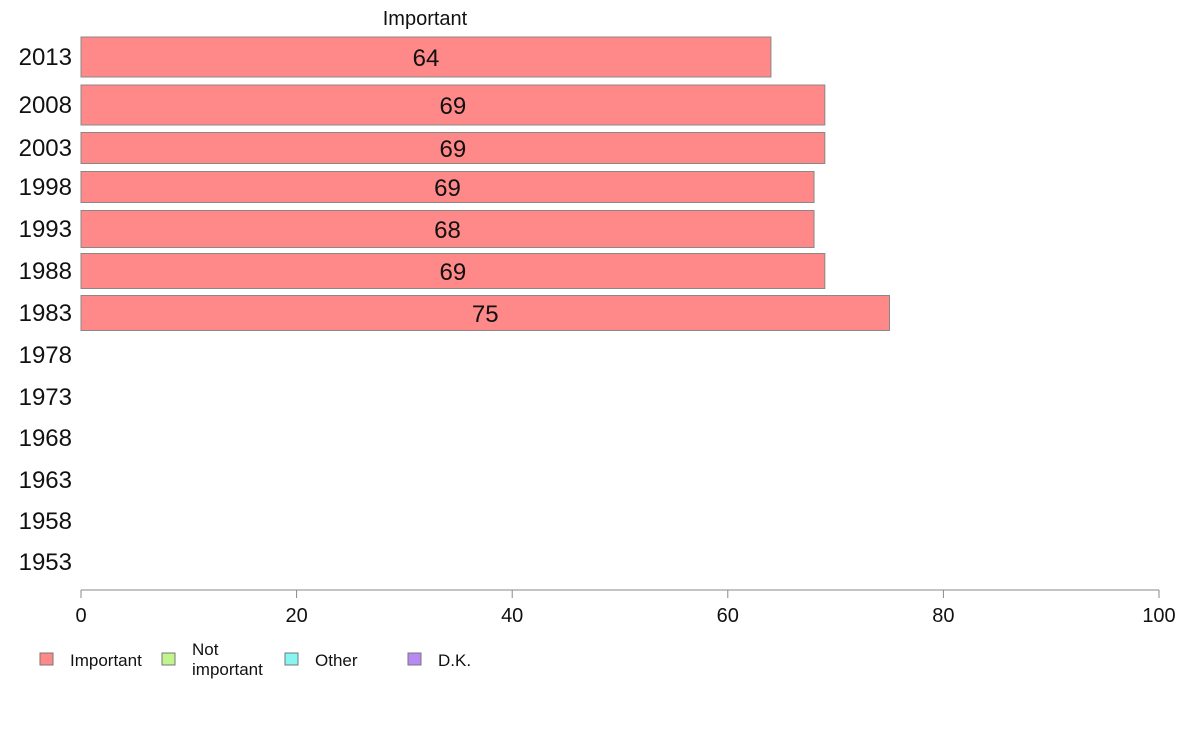  Describe the element at coordinates (45, 148) in the screenshot. I see `year-label: 2003` at that location.